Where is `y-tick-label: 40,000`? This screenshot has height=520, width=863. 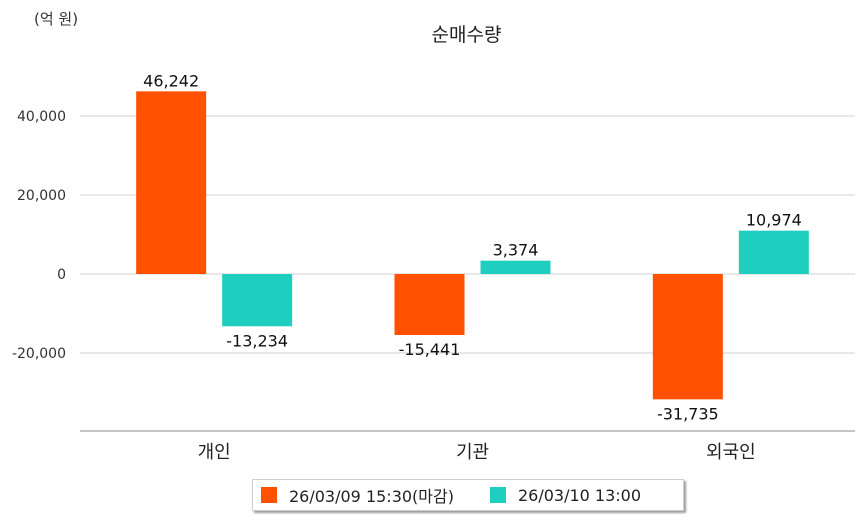
y-tick-label: 40,000 is located at coordinates (41, 117).